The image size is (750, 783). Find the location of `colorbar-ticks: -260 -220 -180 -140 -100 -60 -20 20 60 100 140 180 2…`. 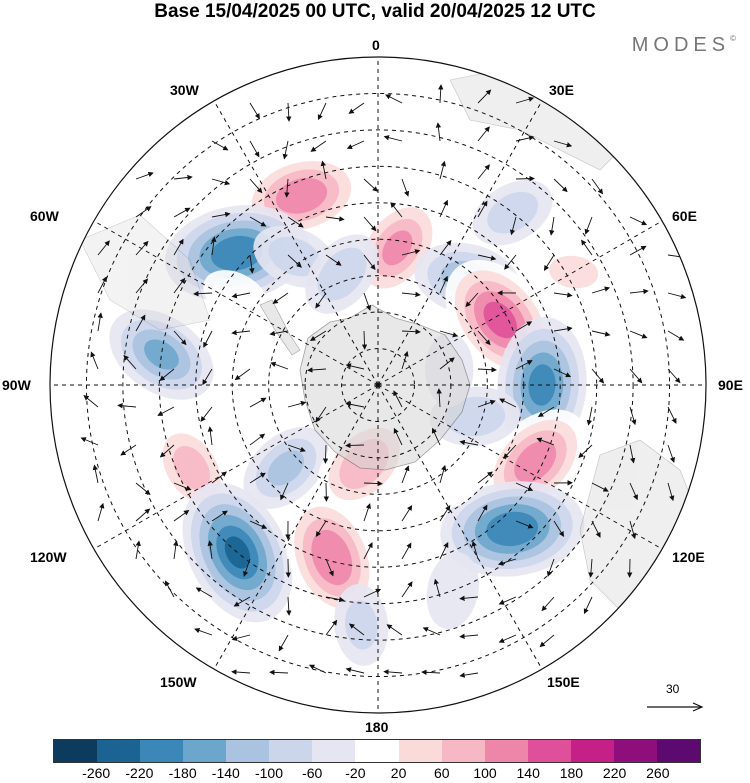

colorbar-ticks: -260 -220 -180 -140 -100 -60 -20 20 60 100 140 180 2… is located at coordinates (375, 774).